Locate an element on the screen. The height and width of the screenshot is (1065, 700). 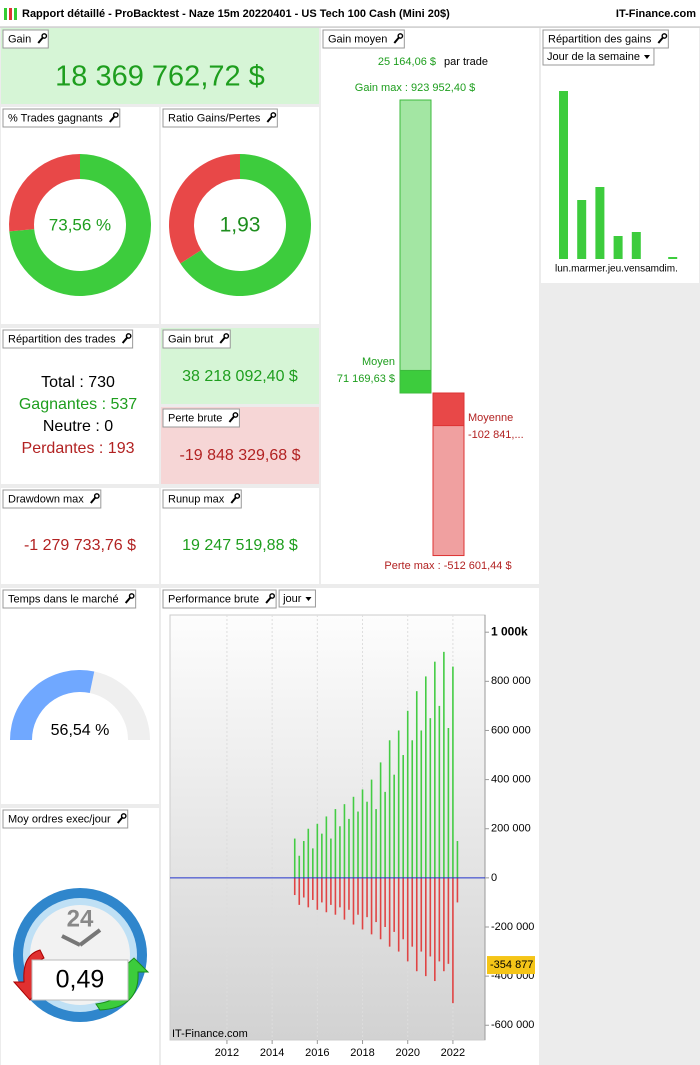
panel-title: Perte brute is located at coordinates (195, 418).